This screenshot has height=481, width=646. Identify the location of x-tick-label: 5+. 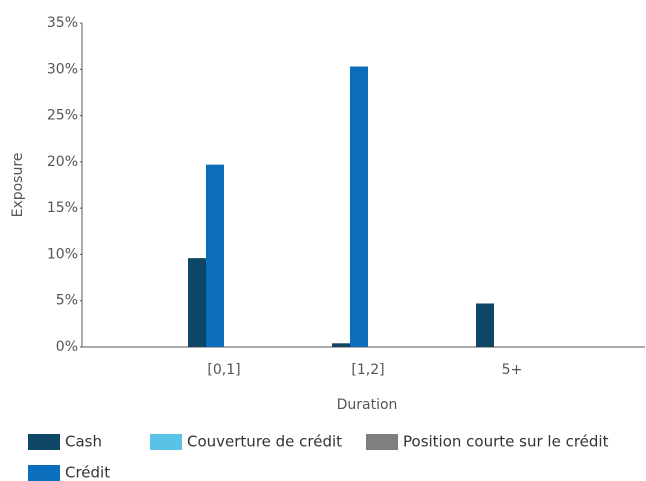
(512, 370).